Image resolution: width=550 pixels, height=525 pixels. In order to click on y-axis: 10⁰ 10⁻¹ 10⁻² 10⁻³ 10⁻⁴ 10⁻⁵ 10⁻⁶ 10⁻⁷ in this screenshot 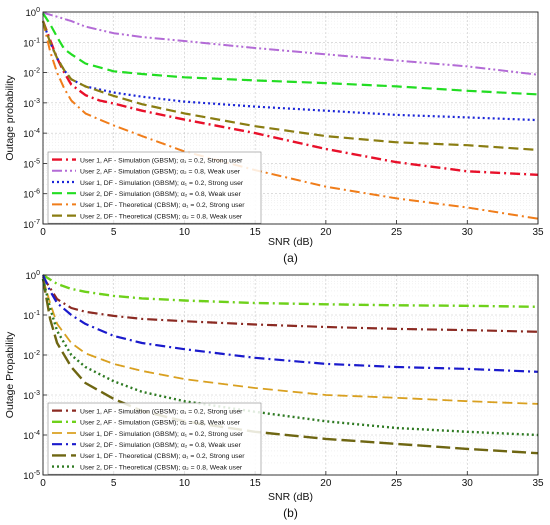, I will do `click(35, 119)`.